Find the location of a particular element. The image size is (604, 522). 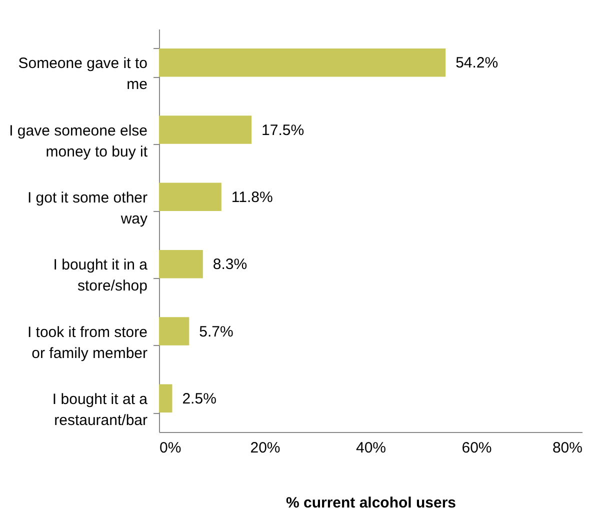

x-tick-label: 0% is located at coordinates (171, 448).